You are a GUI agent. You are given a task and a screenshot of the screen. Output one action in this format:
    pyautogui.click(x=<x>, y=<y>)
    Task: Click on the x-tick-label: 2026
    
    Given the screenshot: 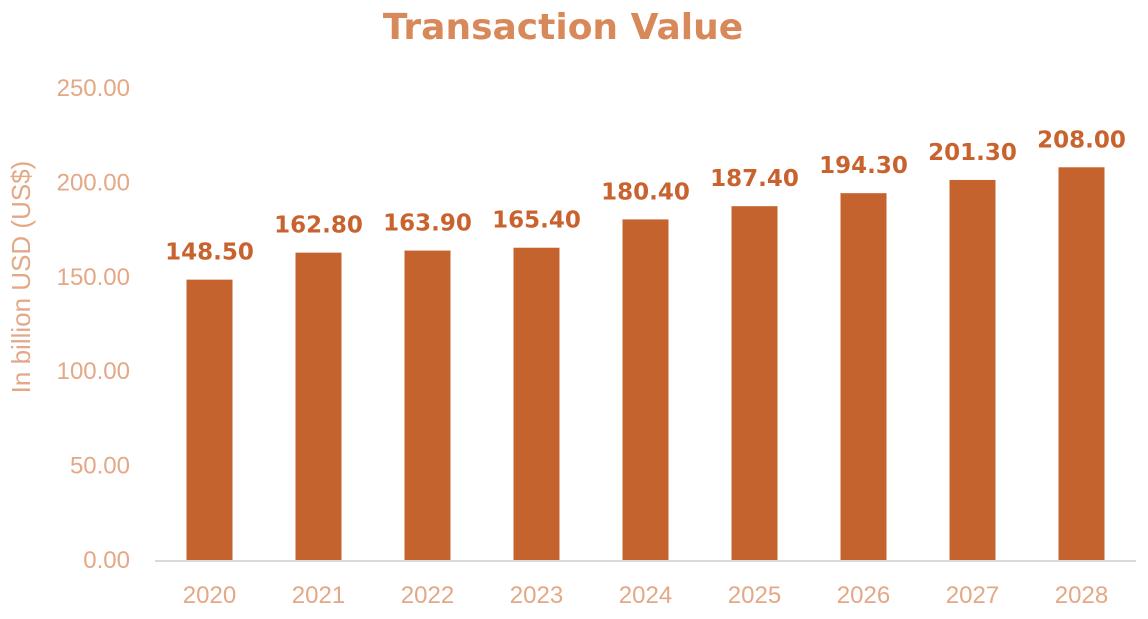 What is the action you would take?
    pyautogui.click(x=863, y=595)
    